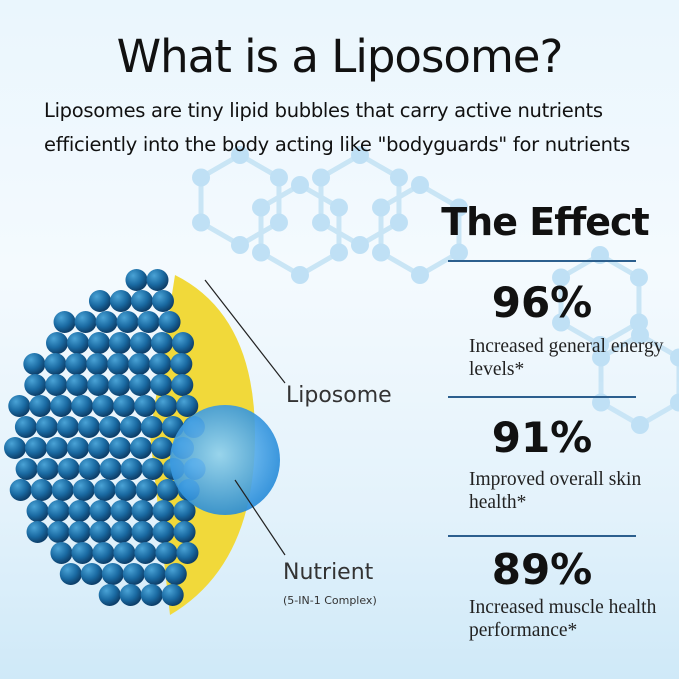 The width and height of the screenshot is (679, 679). What do you see at coordinates (245, 331) in the screenshot?
I see `liposome-pointer` at bounding box center [245, 331].